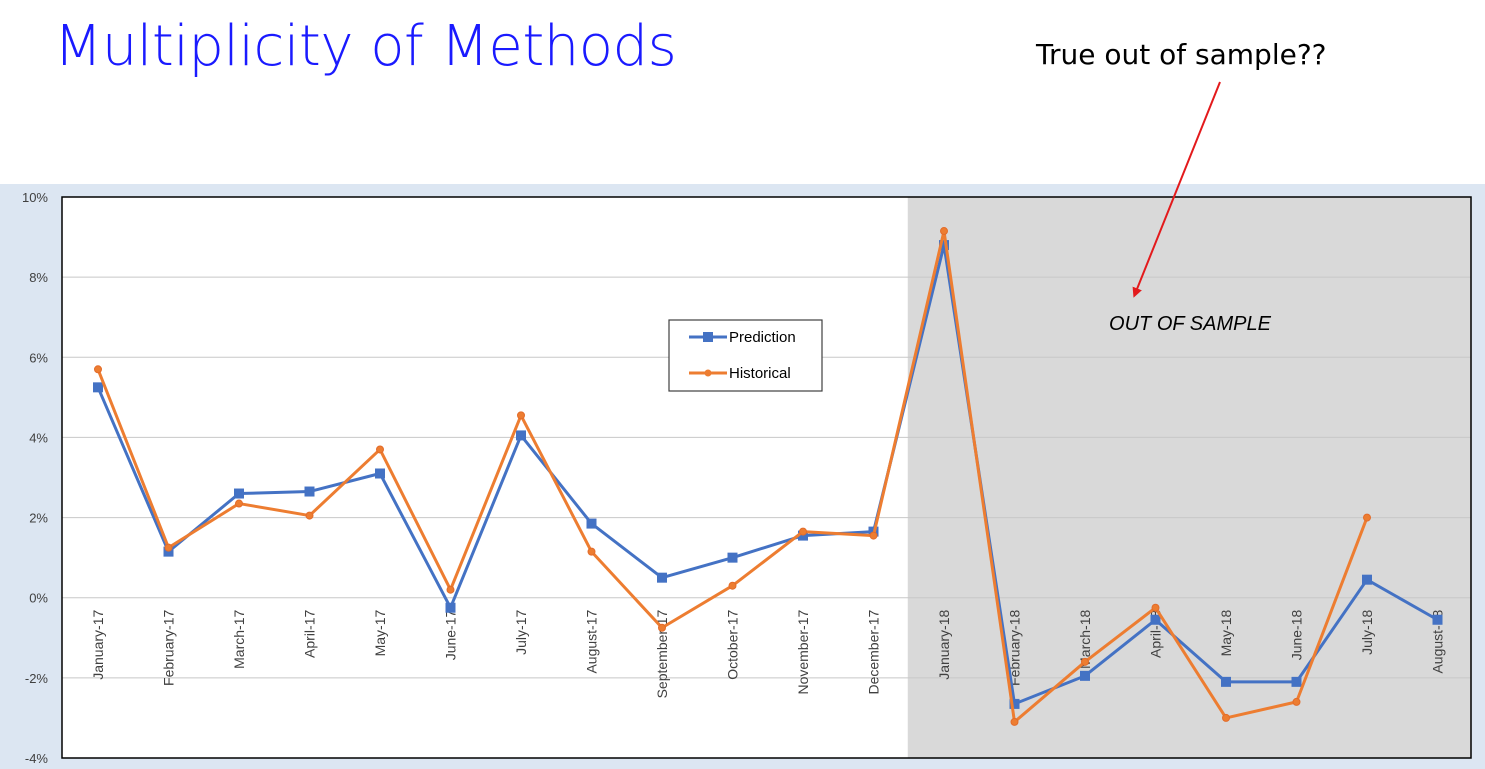 This screenshot has height=769, width=1485. Describe the element at coordinates (451, 635) in the screenshot. I see `x-tick-label: June-17` at that location.